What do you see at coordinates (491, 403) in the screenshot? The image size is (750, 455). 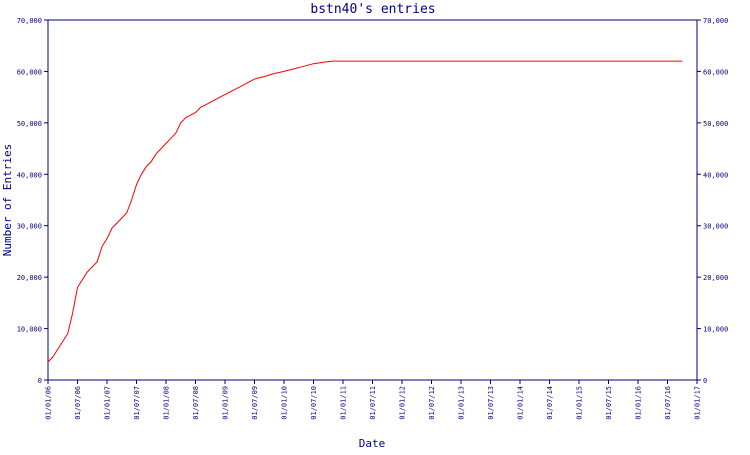 I see `x-tick-label: 01/07/13` at bounding box center [491, 403].